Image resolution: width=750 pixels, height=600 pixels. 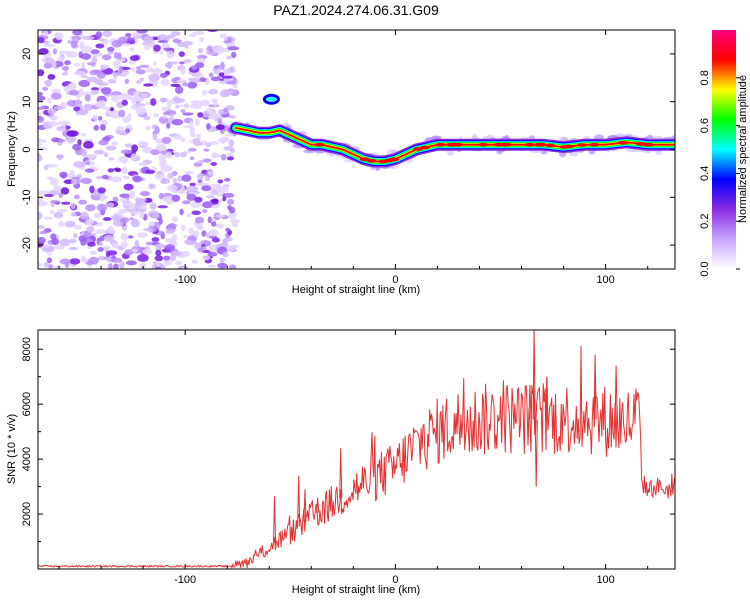 I want to click on snr-x-axis-label: Height of straight line (km), so click(x=356, y=590).